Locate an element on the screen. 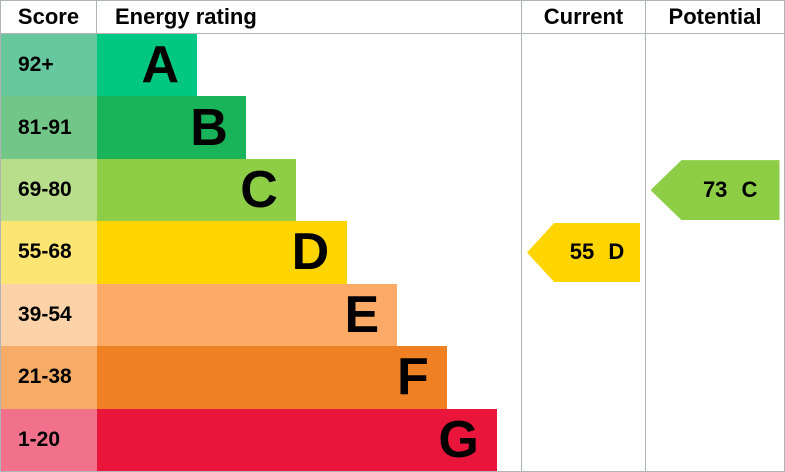 The width and height of the screenshot is (785, 472). band-bar-g: G is located at coordinates (297, 439).